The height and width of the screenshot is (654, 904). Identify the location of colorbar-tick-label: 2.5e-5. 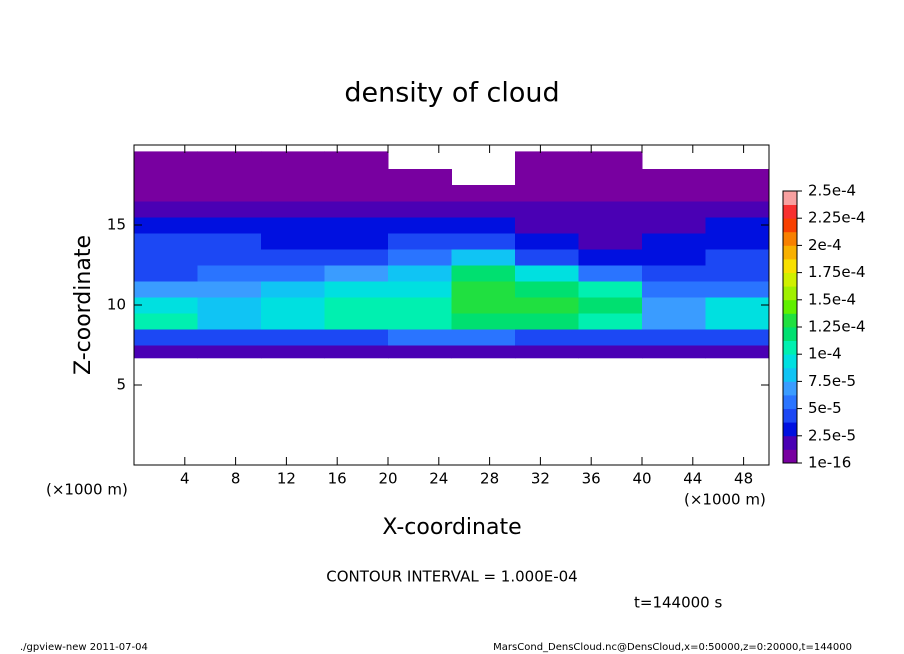
(832, 435).